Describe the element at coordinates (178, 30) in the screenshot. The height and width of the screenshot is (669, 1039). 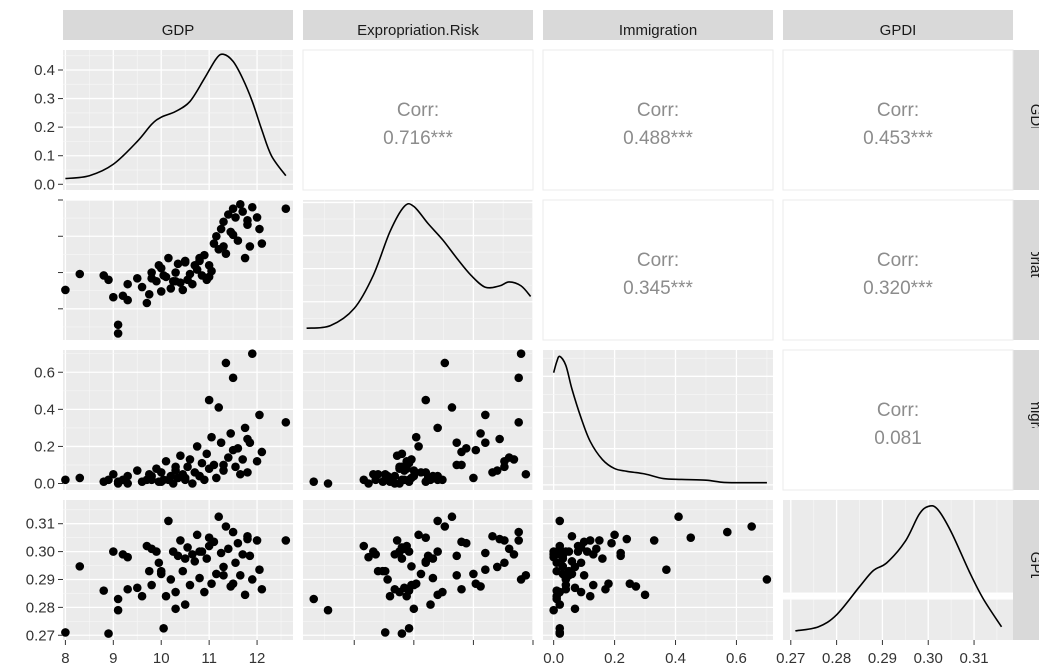
I see `column-strip-label: GDP` at that location.